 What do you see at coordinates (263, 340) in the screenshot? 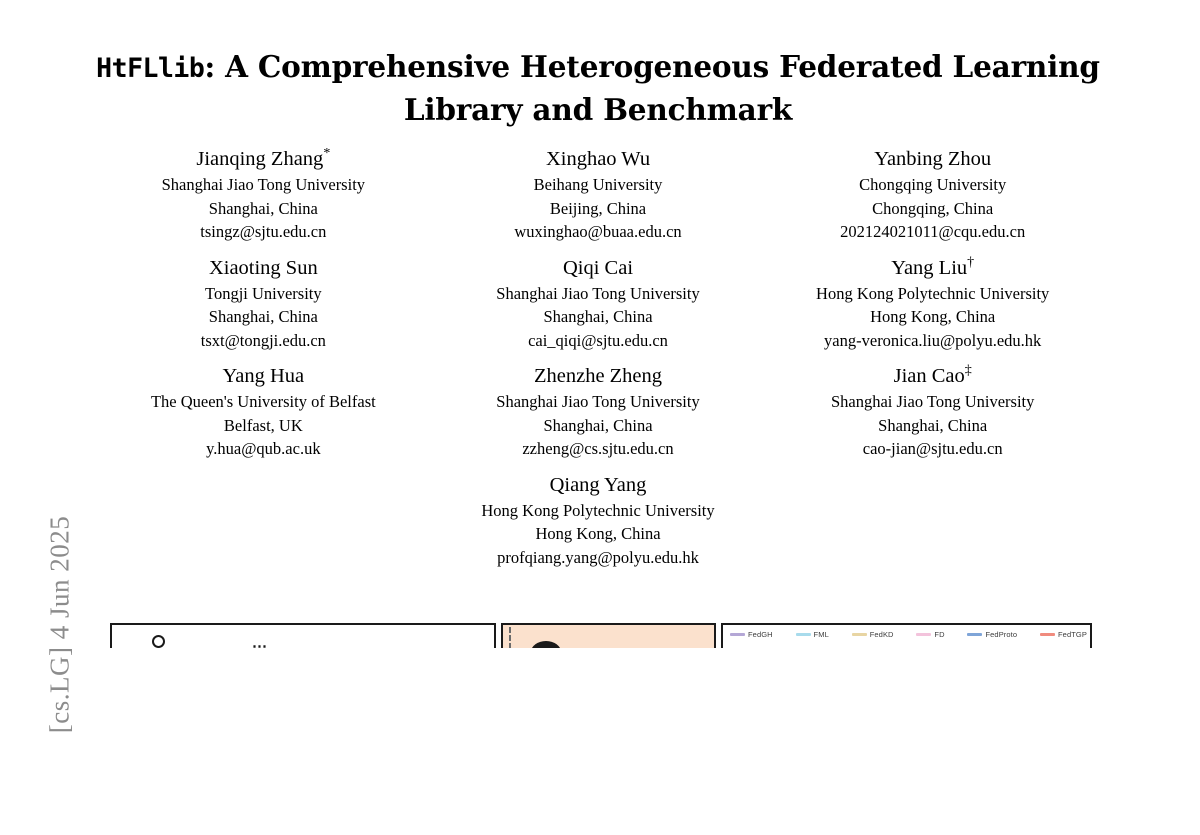
I see `author-email: tsxt@tongji.edu.cn` at bounding box center [263, 340].